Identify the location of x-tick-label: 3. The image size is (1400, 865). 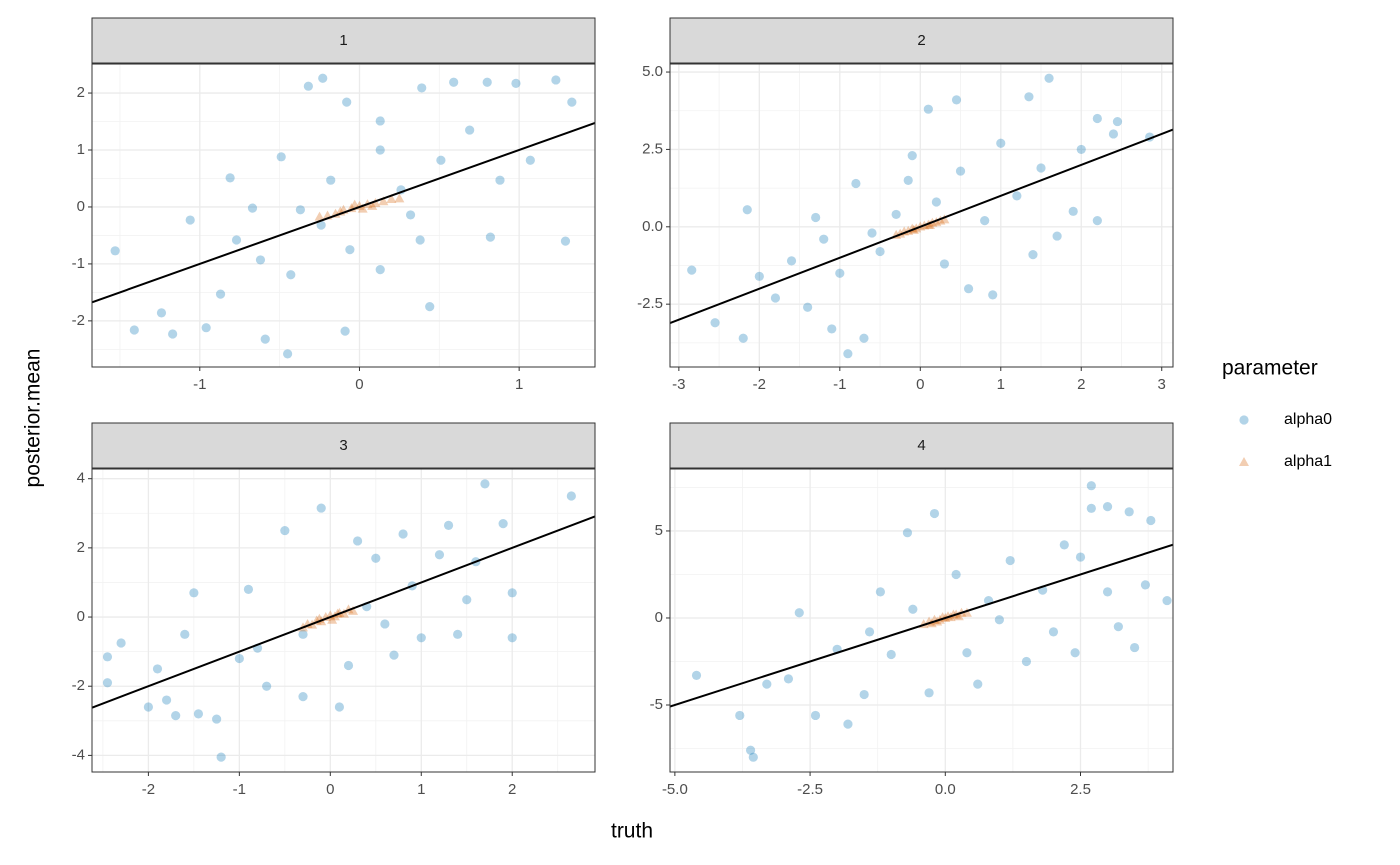
(1162, 384).